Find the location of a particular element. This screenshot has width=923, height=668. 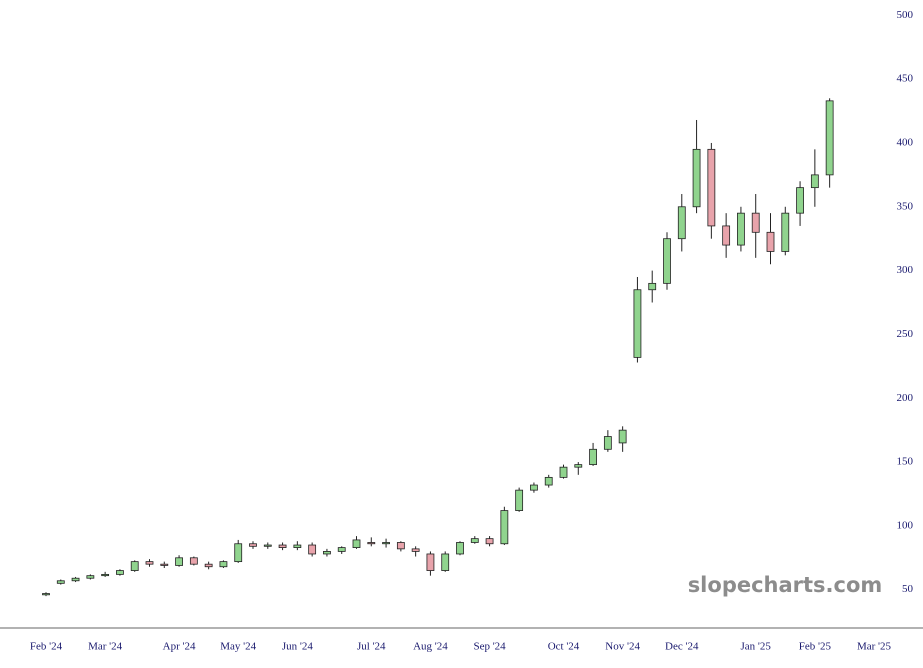

x-tick-label: Feb '25 is located at coordinates (815, 647).